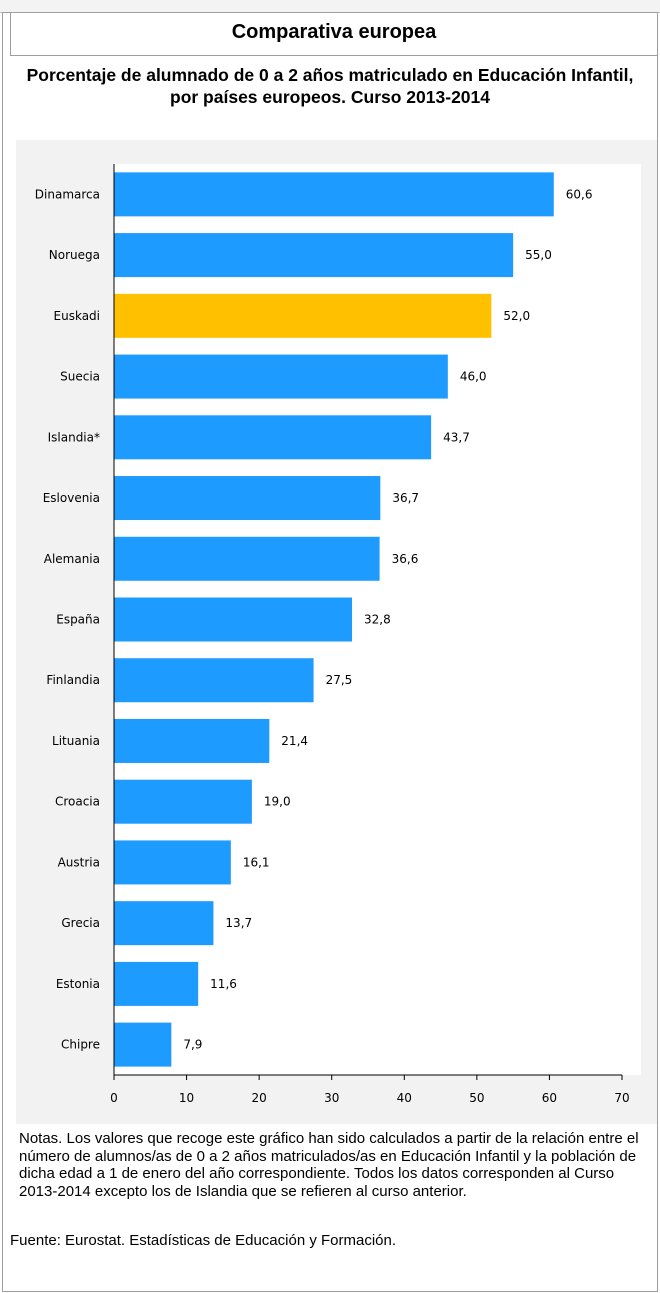  What do you see at coordinates (538, 255) in the screenshot?
I see `value-label-1: 55,0` at bounding box center [538, 255].